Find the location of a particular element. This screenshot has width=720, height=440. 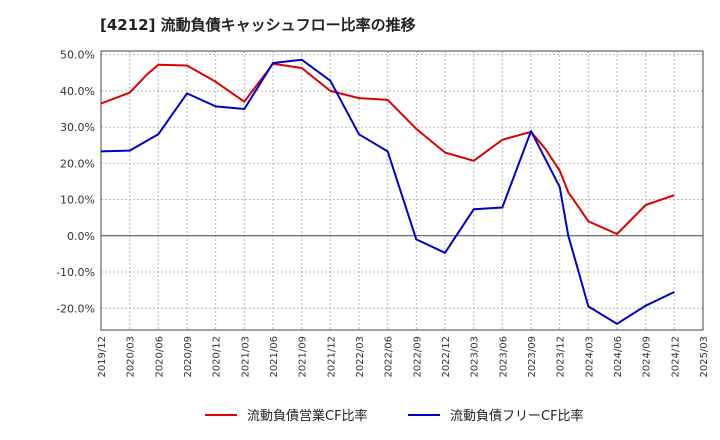

x-tick-label: 2024/06 is located at coordinates (618, 357).